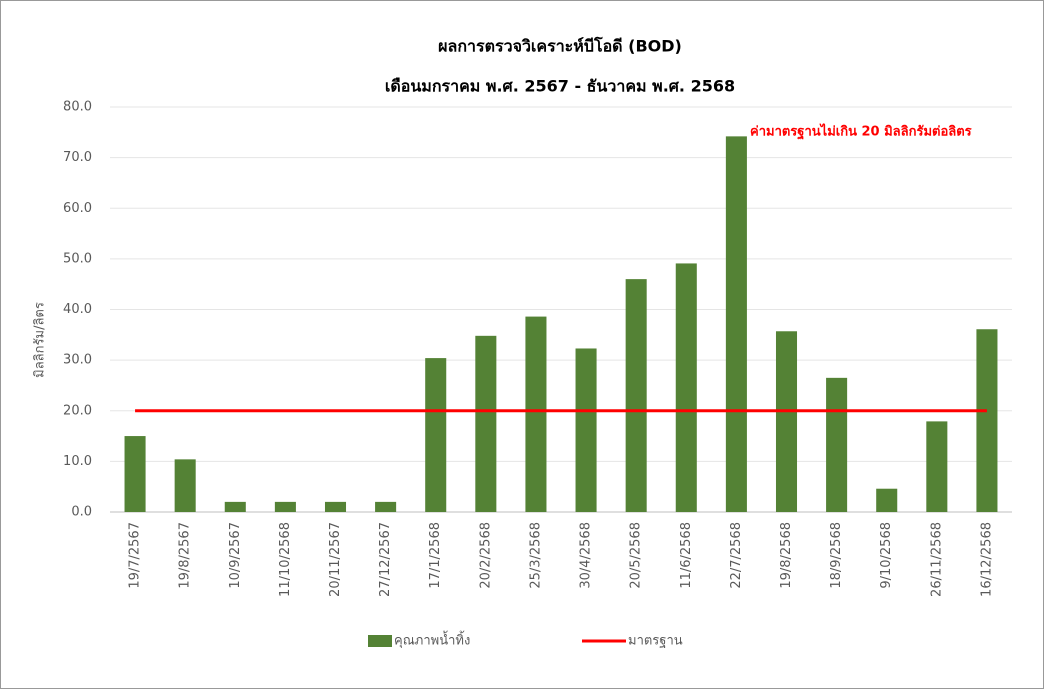 The height and width of the screenshot is (689, 1044). I want to click on annotation: ค่ามาตรฐานไม่เกิน 20 มิลลิกรัมต่อลิตร, so click(861, 132).